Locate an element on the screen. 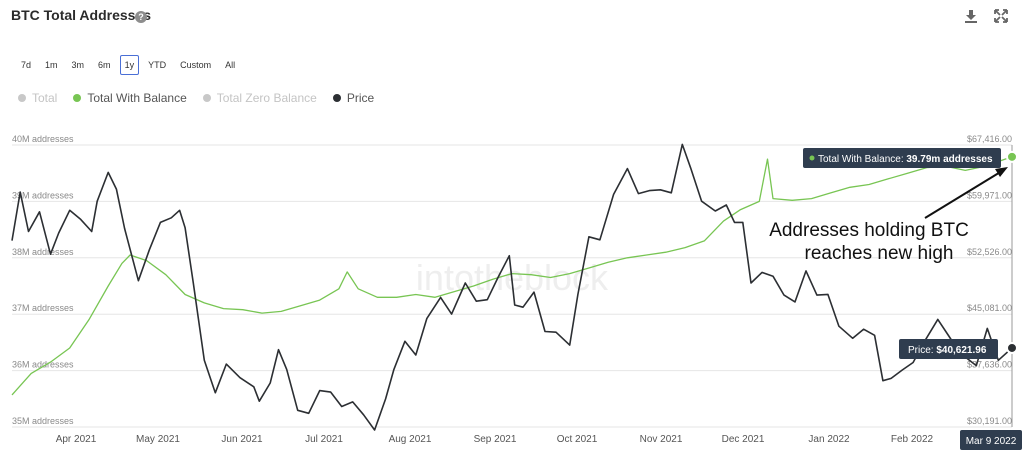  x-tick-label: Oct 2021 is located at coordinates (577, 439).